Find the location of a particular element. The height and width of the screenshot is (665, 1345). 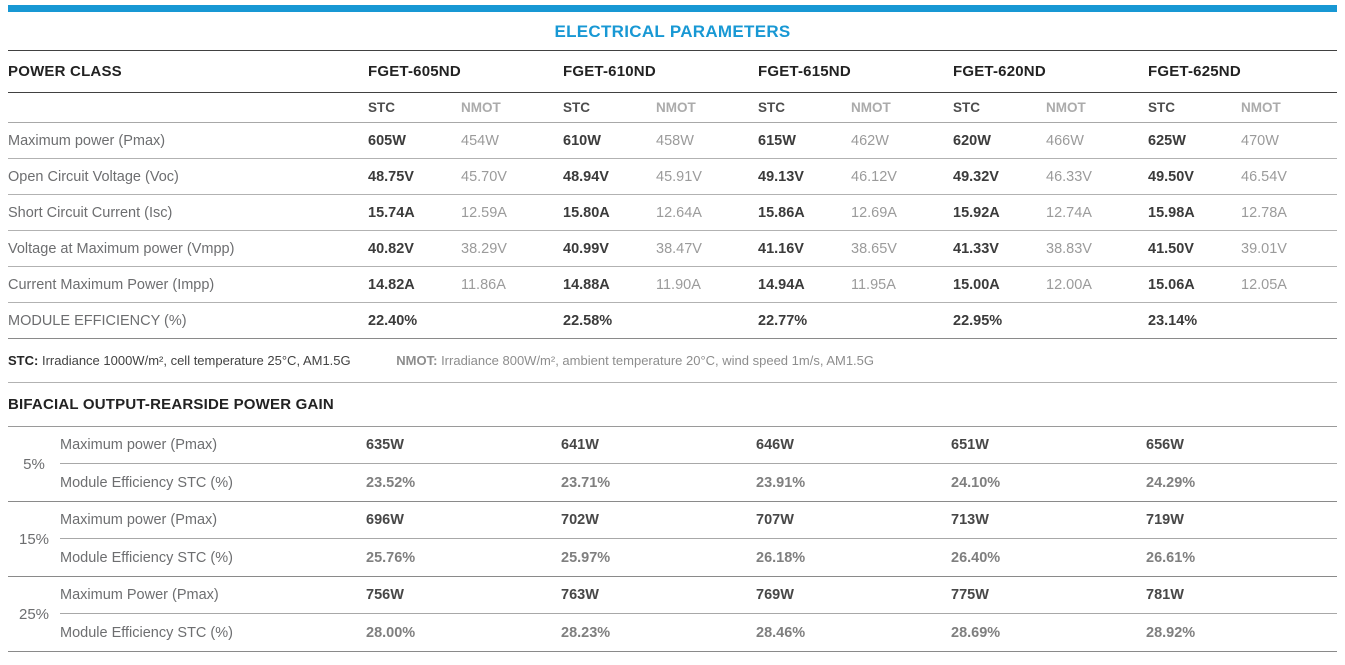

stc-value: 41.50V is located at coordinates (1171, 248).